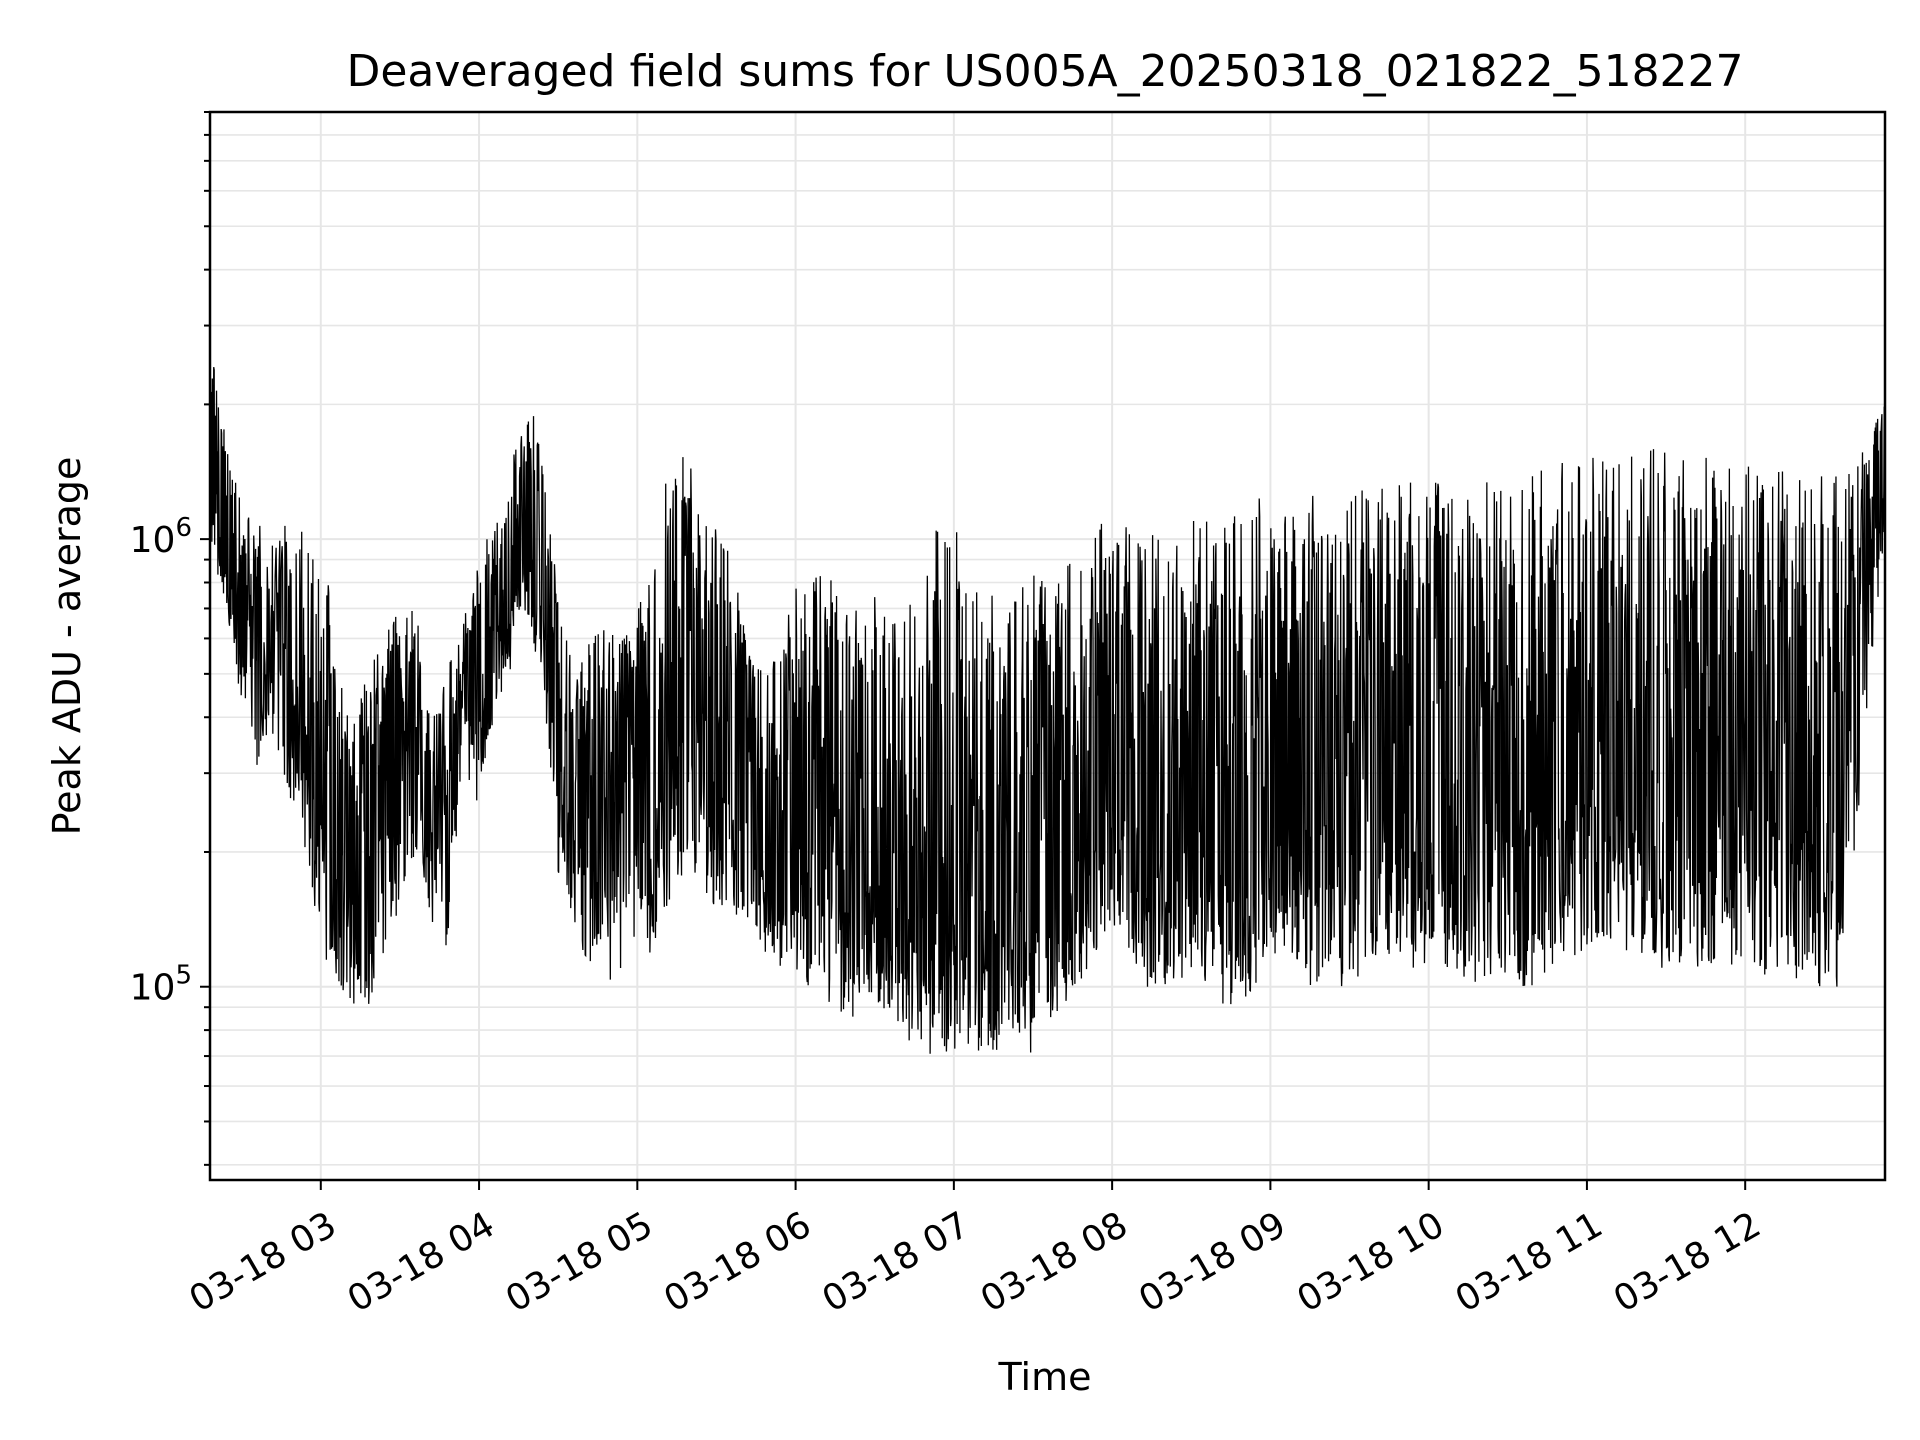  Describe the element at coordinates (67, 646) in the screenshot. I see `y-axis-label: Peak ADU - average` at that location.